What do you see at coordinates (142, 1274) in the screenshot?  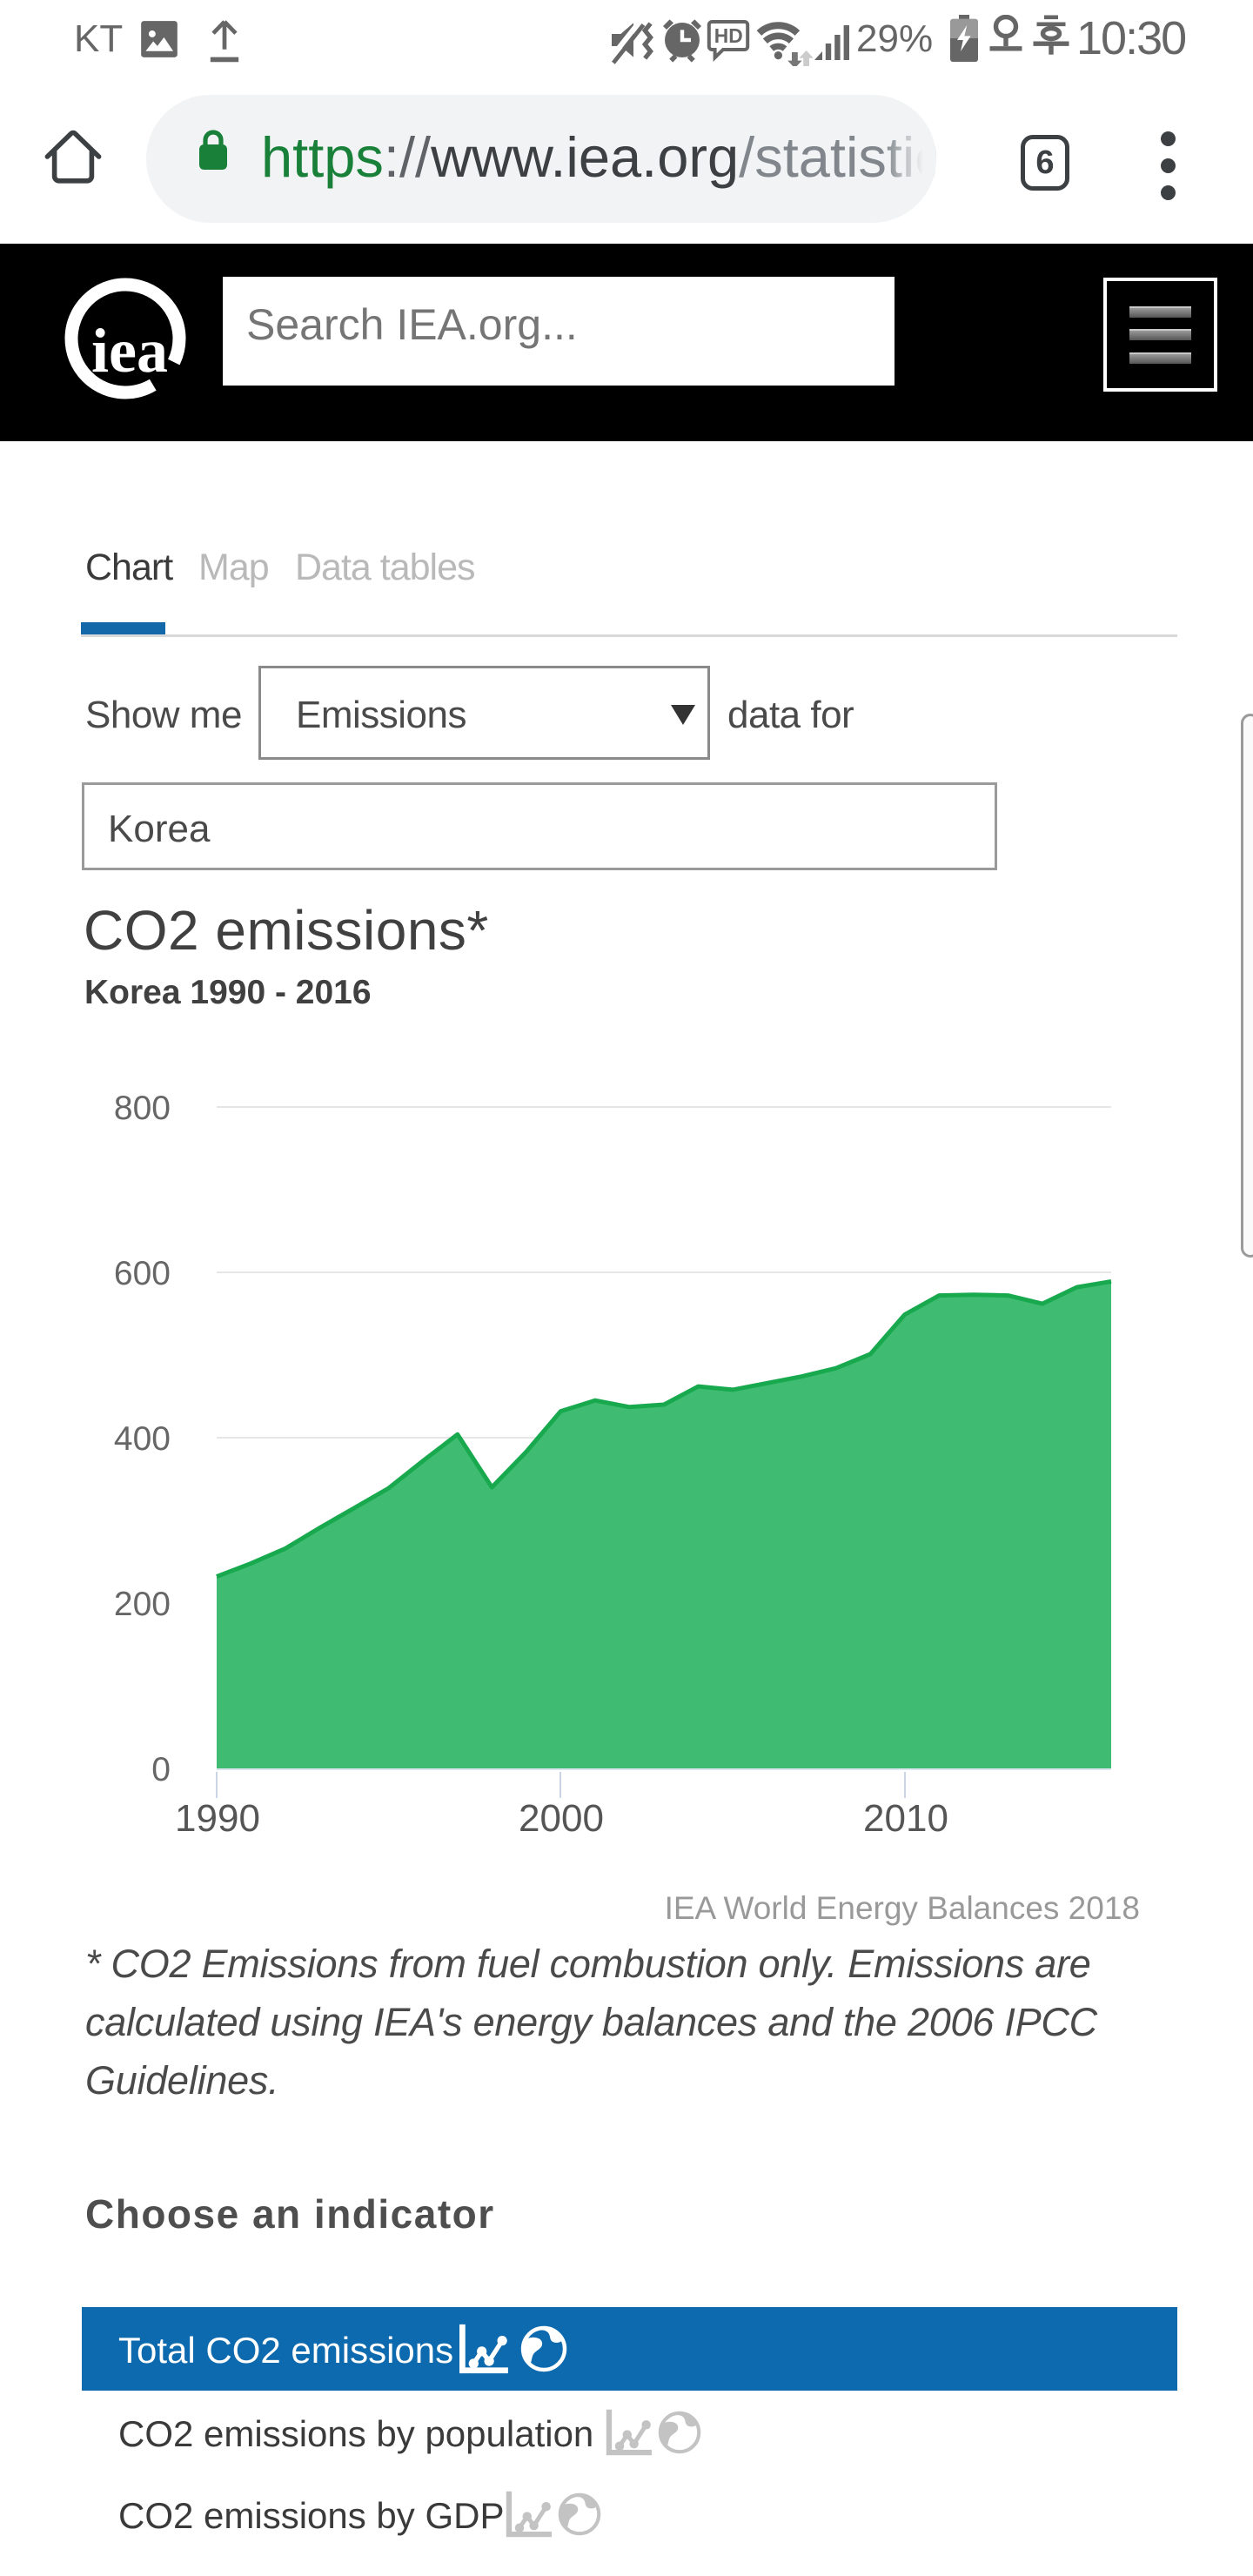 I see `svg-text: 600` at bounding box center [142, 1274].